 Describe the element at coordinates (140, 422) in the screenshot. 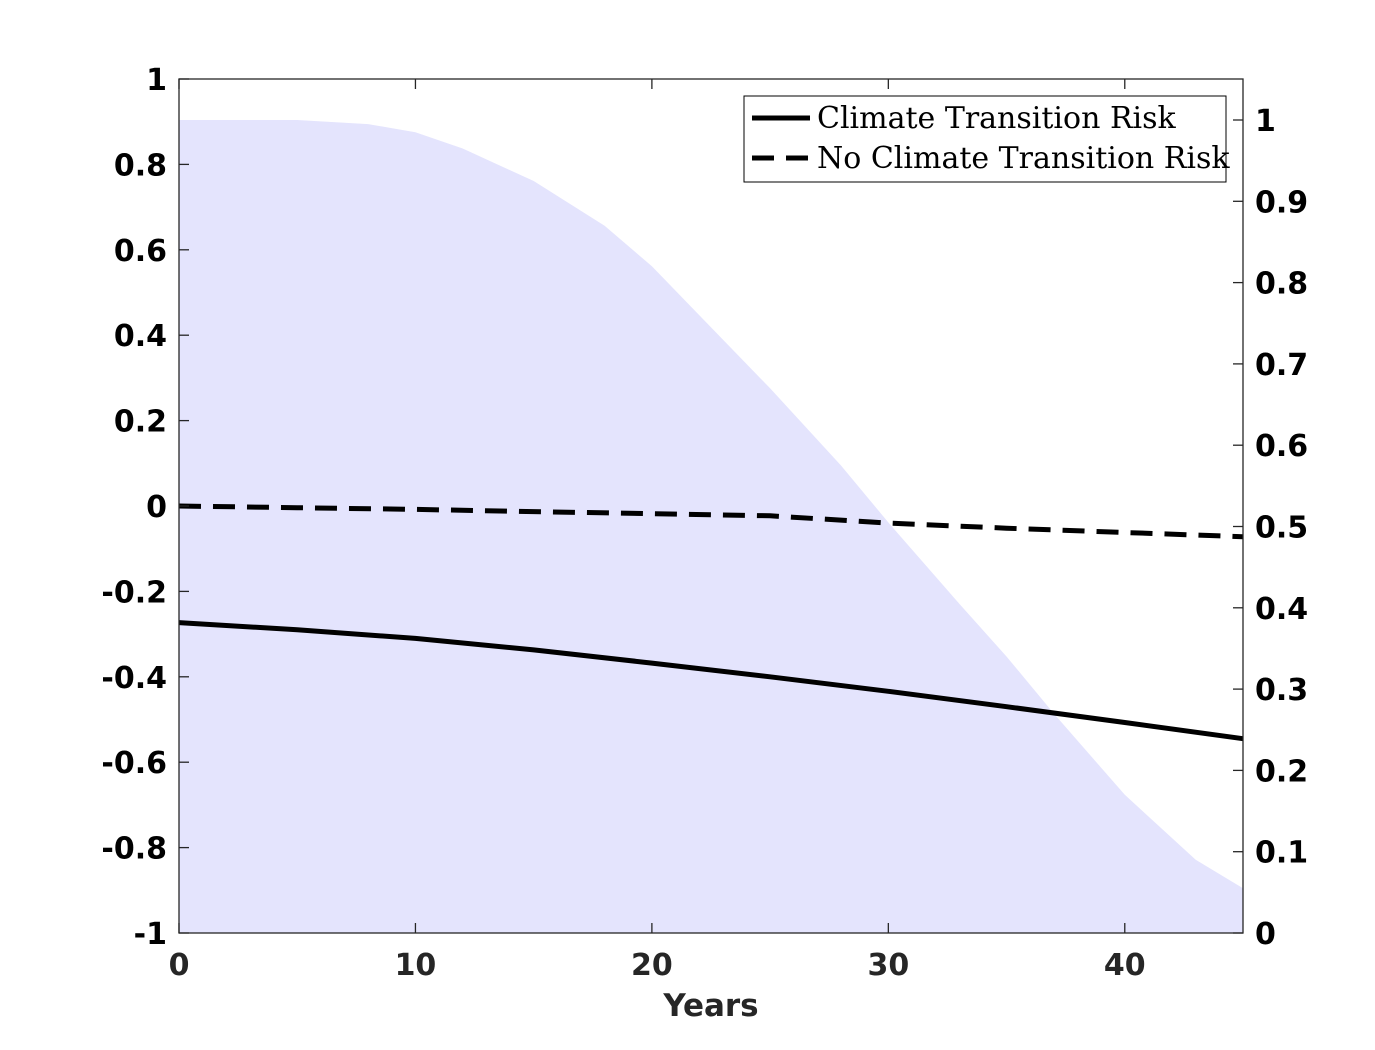

I see `y-tick-label-left: 0.2` at that location.